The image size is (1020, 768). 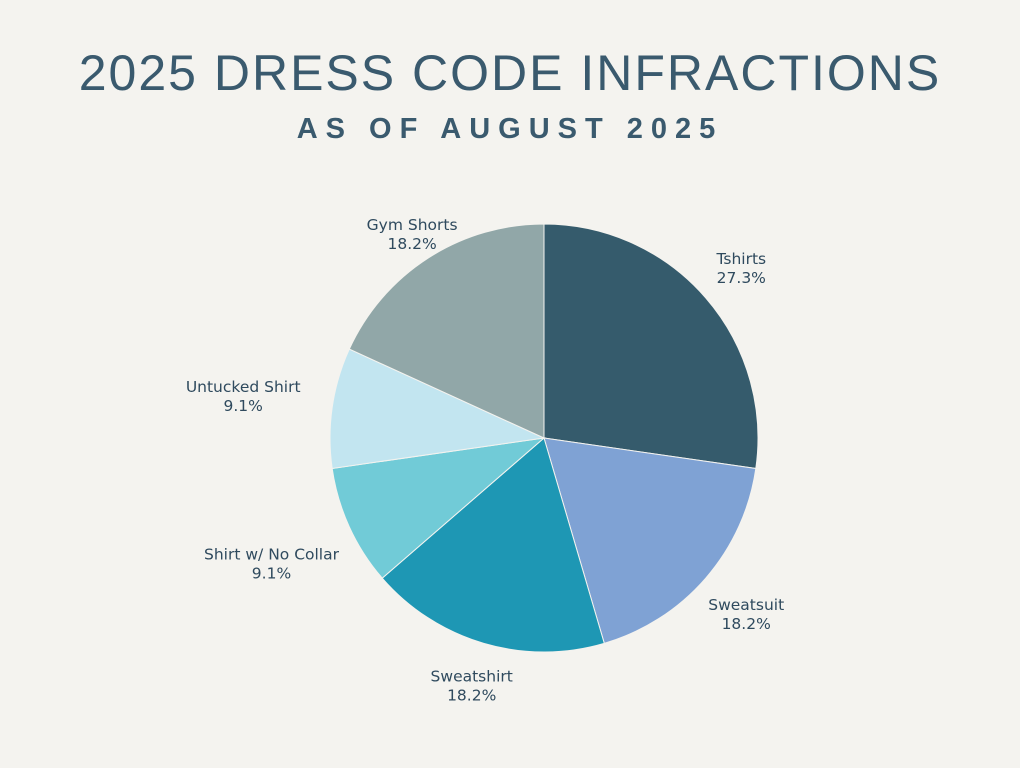 What do you see at coordinates (243, 406) in the screenshot?
I see `slice-percent-untucked-shirt: 9.1%` at bounding box center [243, 406].